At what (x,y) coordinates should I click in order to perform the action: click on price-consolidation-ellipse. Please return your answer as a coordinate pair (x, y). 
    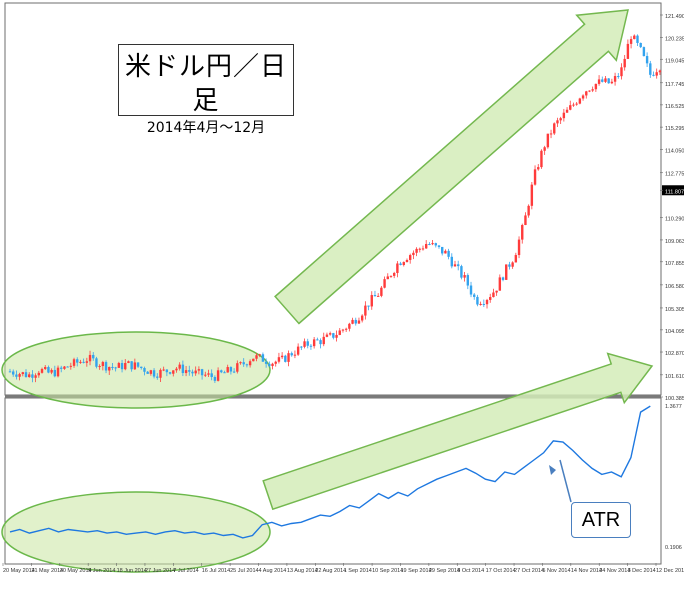
    Looking at the image, I should click on (136, 370).